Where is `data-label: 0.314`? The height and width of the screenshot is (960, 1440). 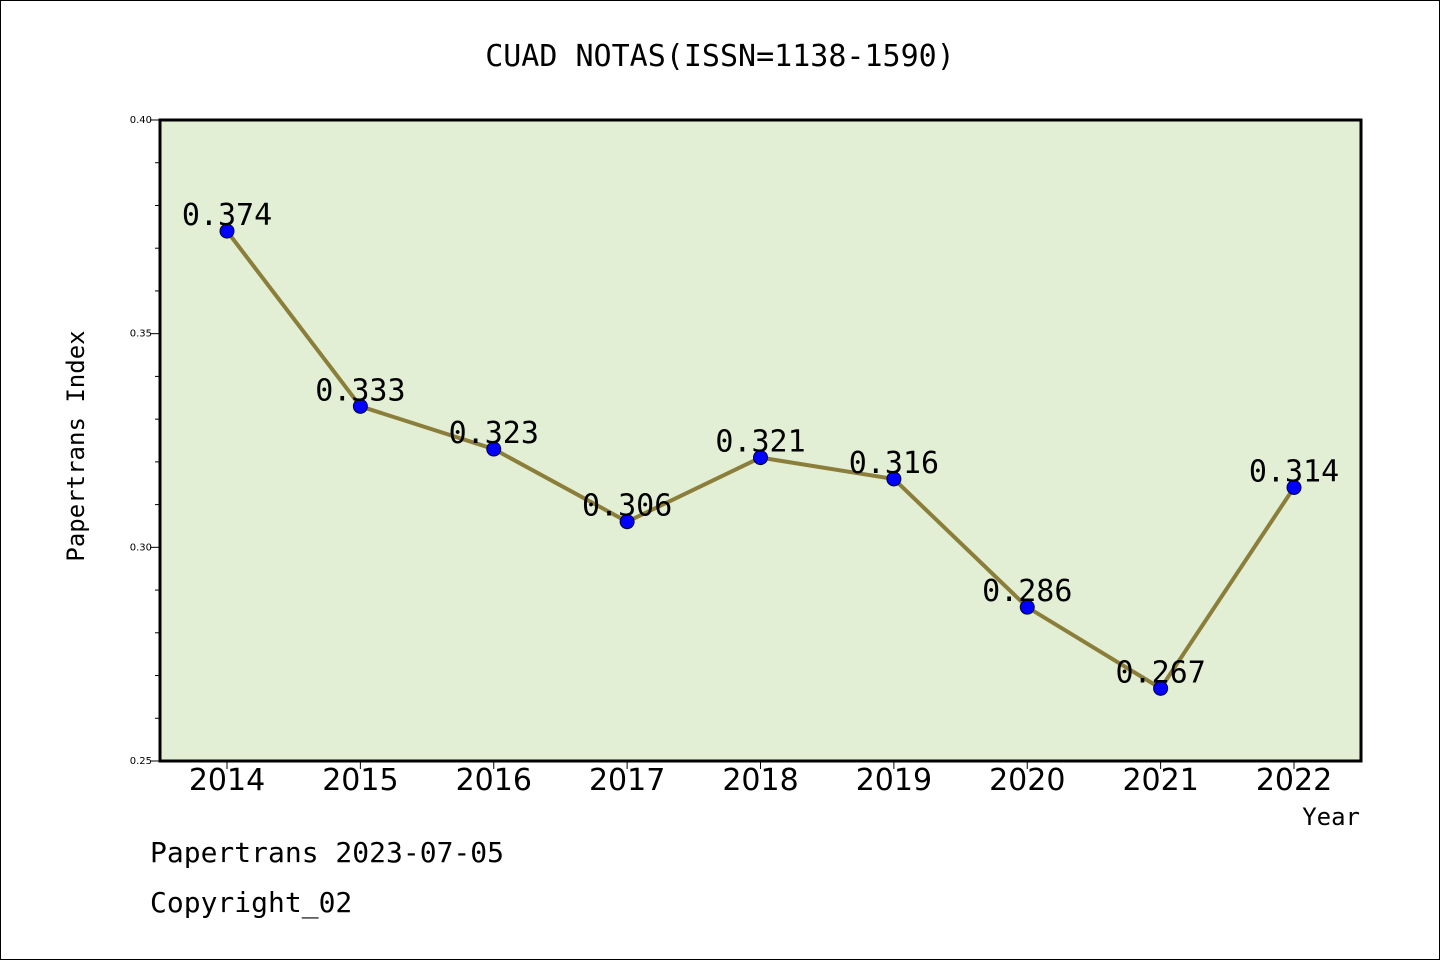 data-label: 0.314 is located at coordinates (1294, 472).